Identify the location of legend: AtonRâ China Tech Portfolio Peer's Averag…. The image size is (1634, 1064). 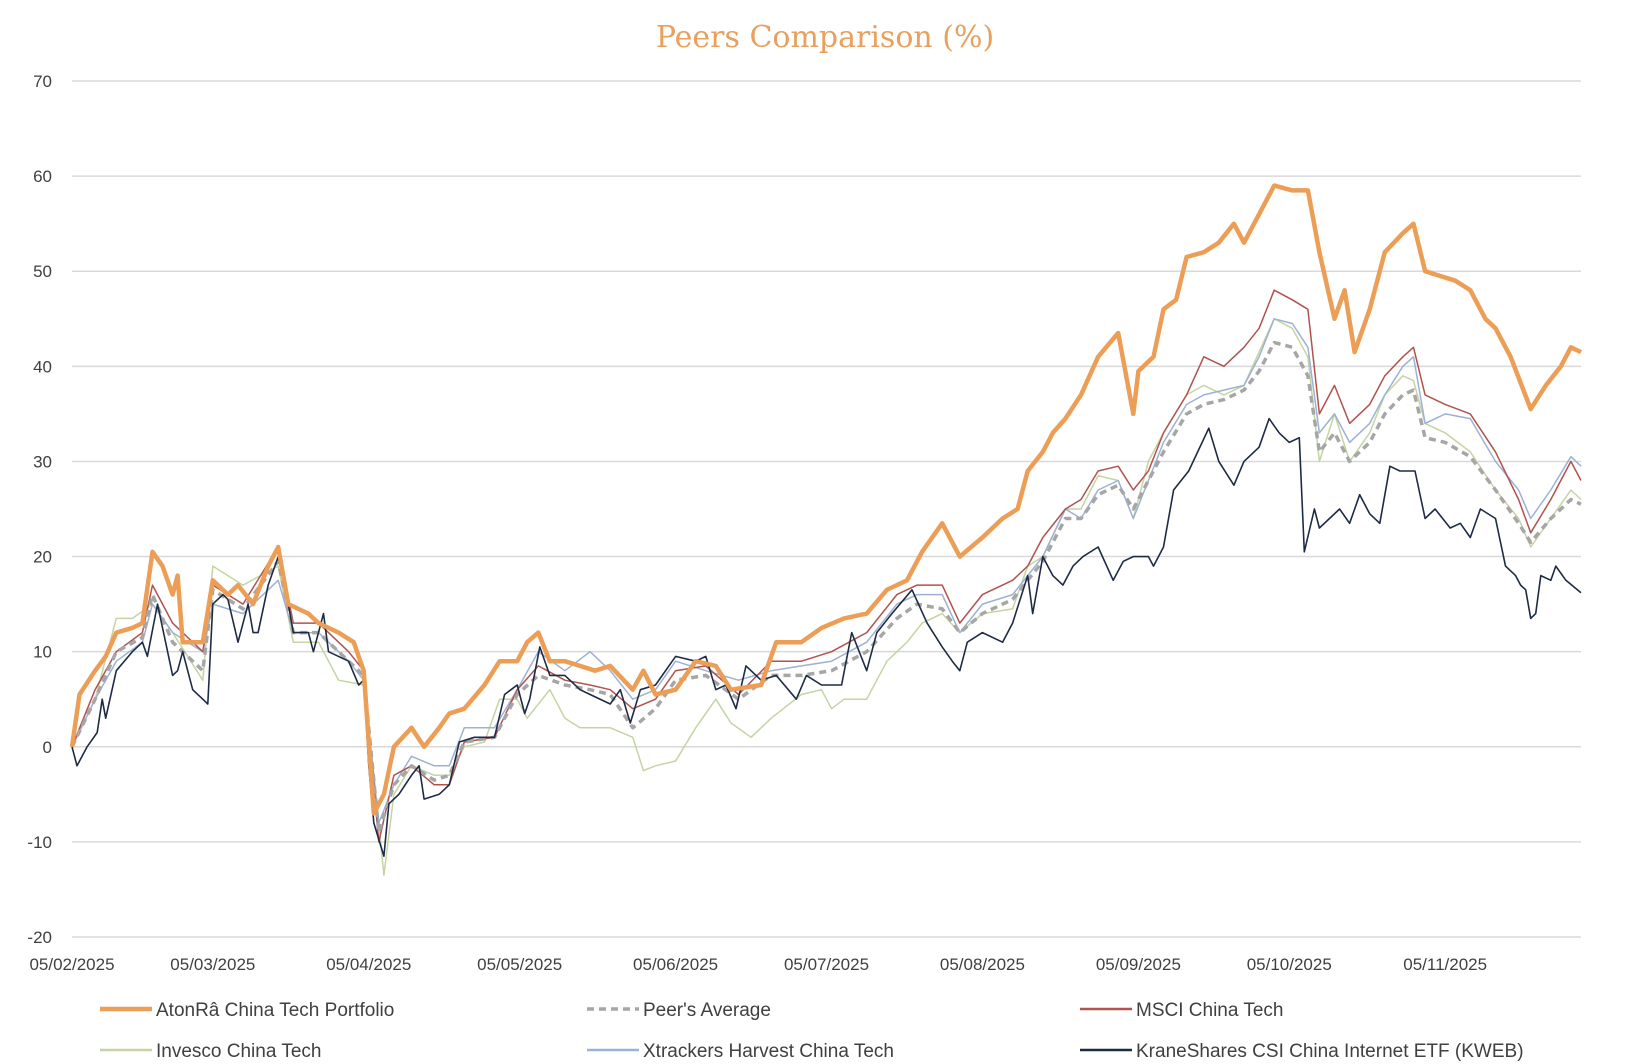
(812, 1031).